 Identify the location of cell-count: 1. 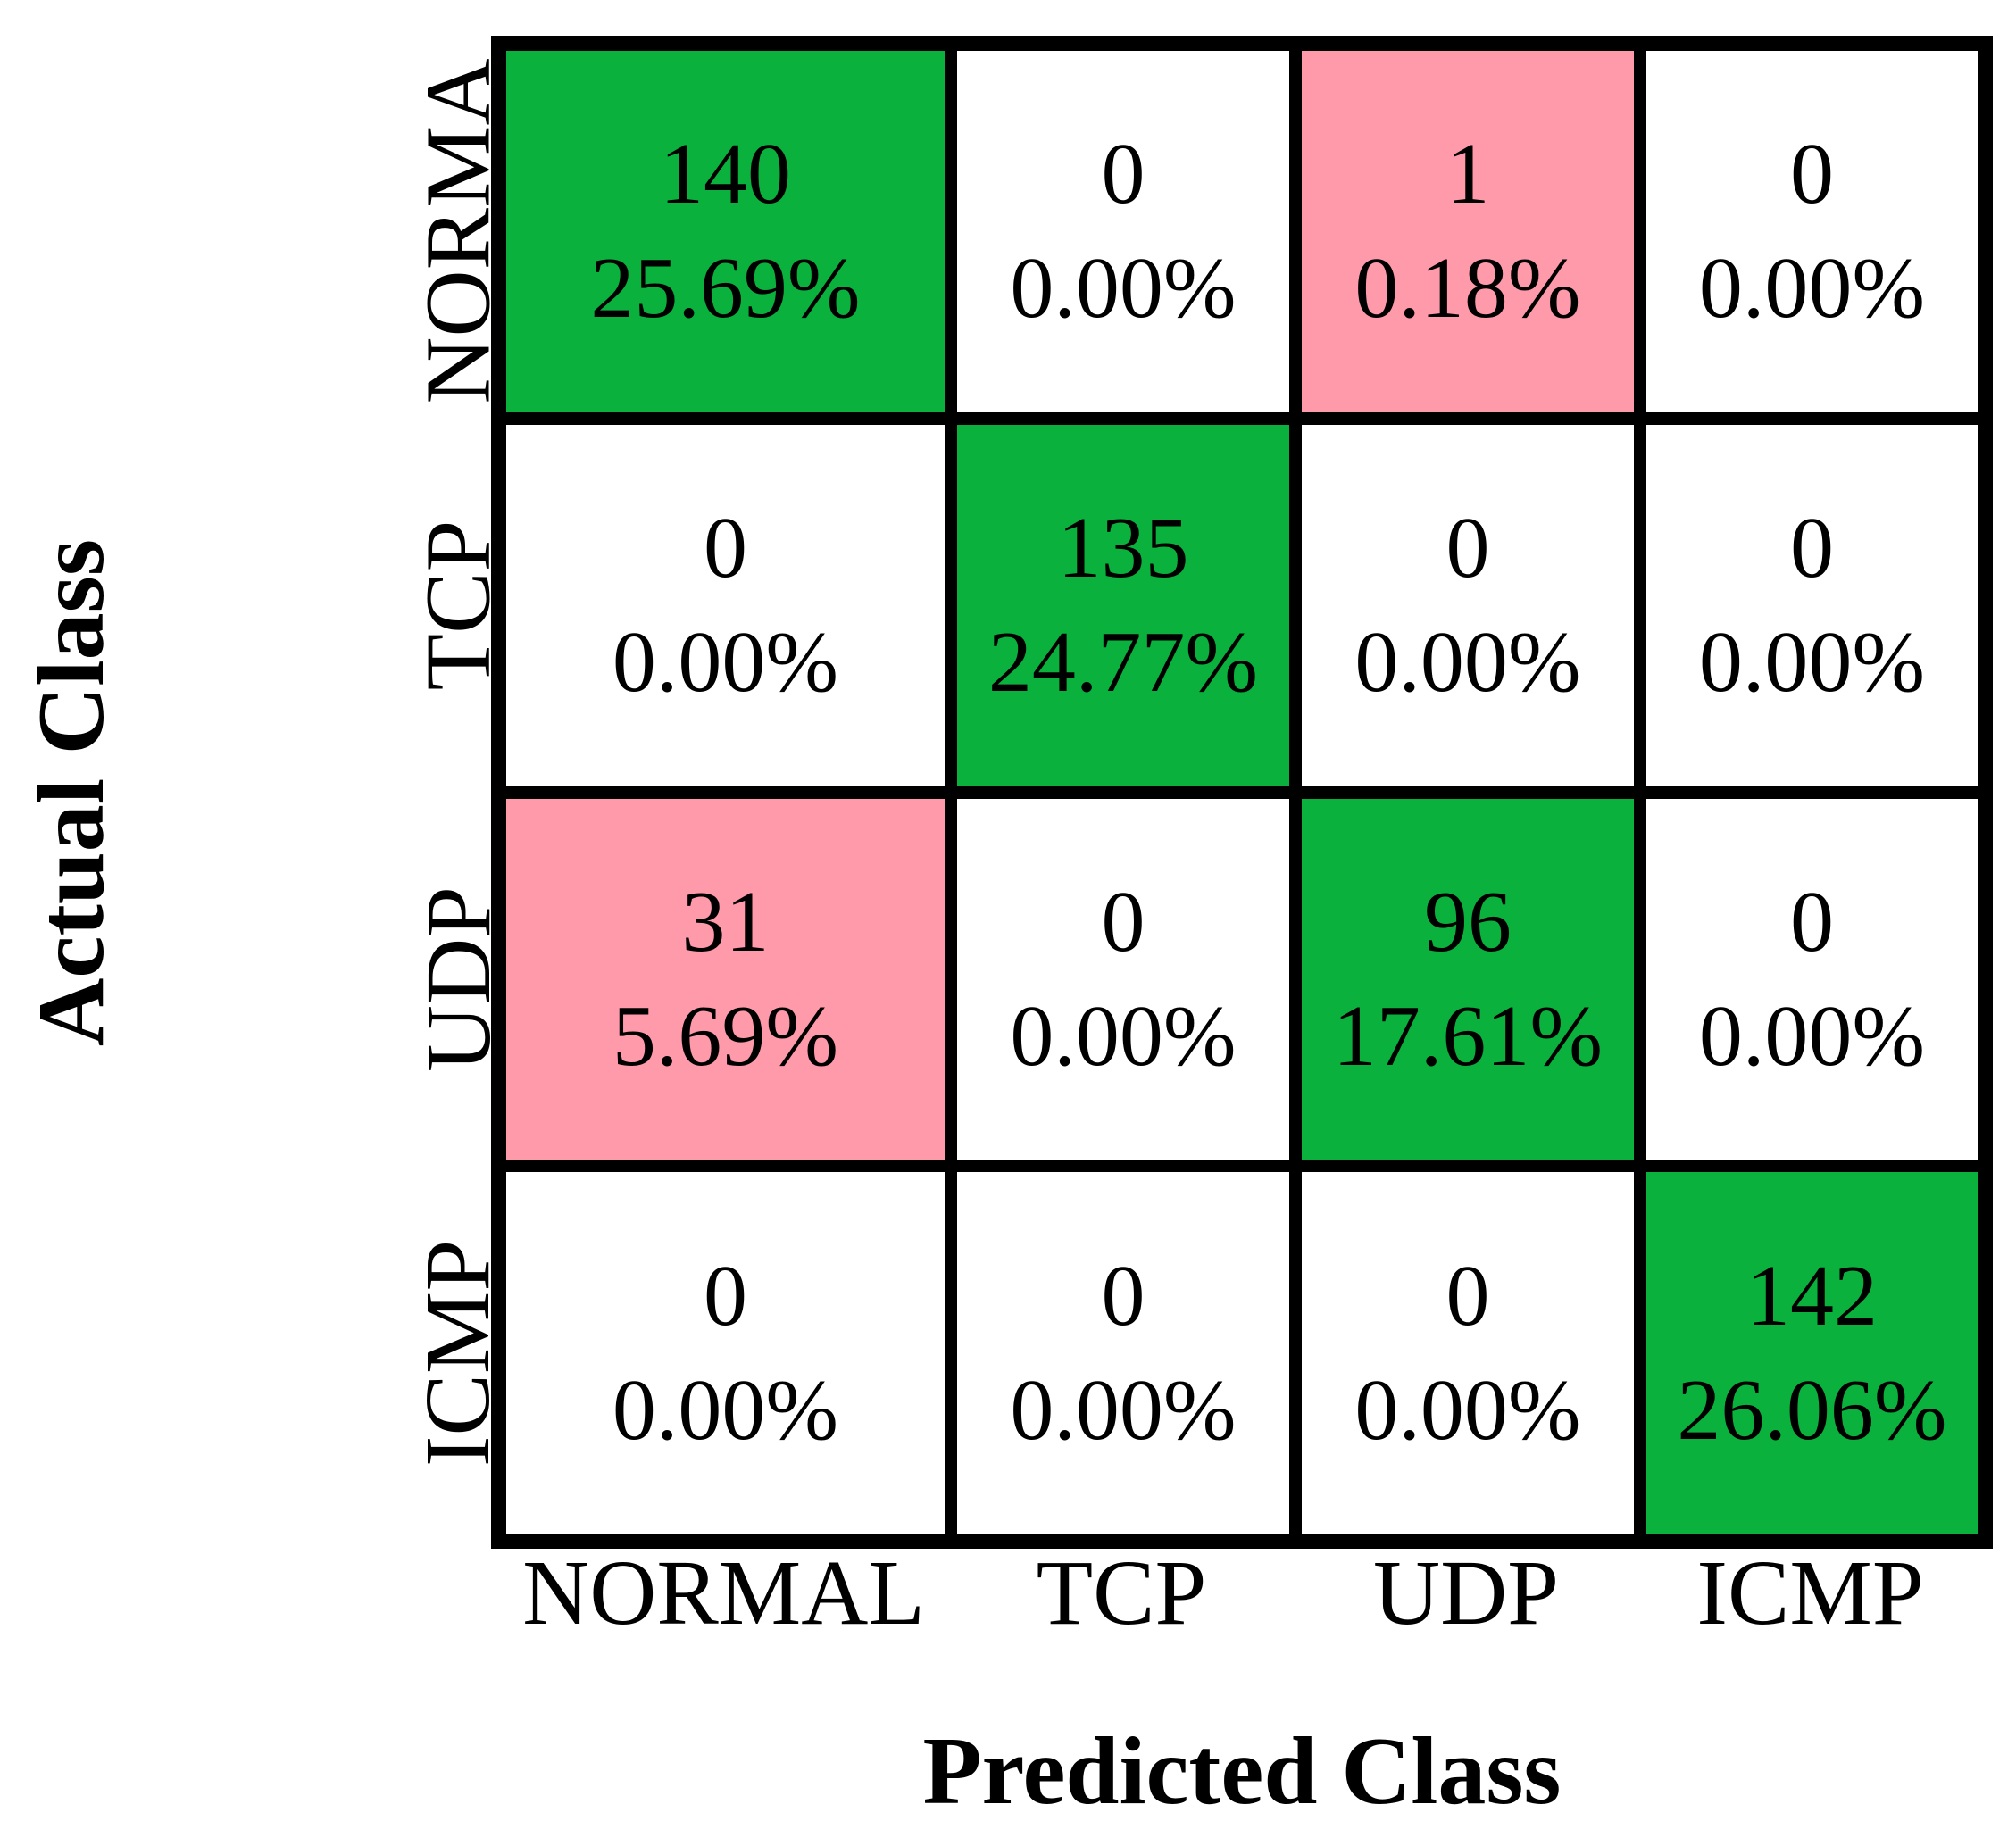
(1467, 174).